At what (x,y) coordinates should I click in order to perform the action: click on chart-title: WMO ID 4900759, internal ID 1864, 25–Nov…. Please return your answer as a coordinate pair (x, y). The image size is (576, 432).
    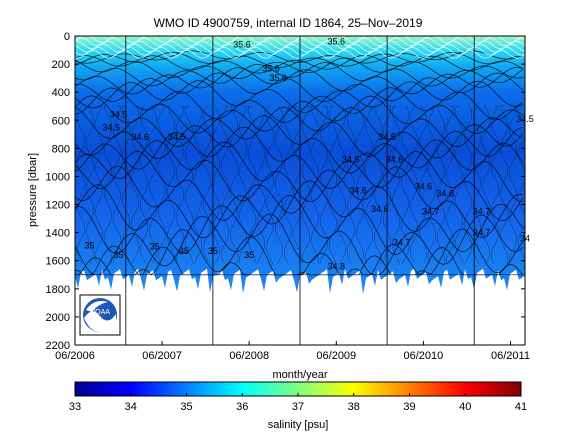
    Looking at the image, I should click on (288, 23).